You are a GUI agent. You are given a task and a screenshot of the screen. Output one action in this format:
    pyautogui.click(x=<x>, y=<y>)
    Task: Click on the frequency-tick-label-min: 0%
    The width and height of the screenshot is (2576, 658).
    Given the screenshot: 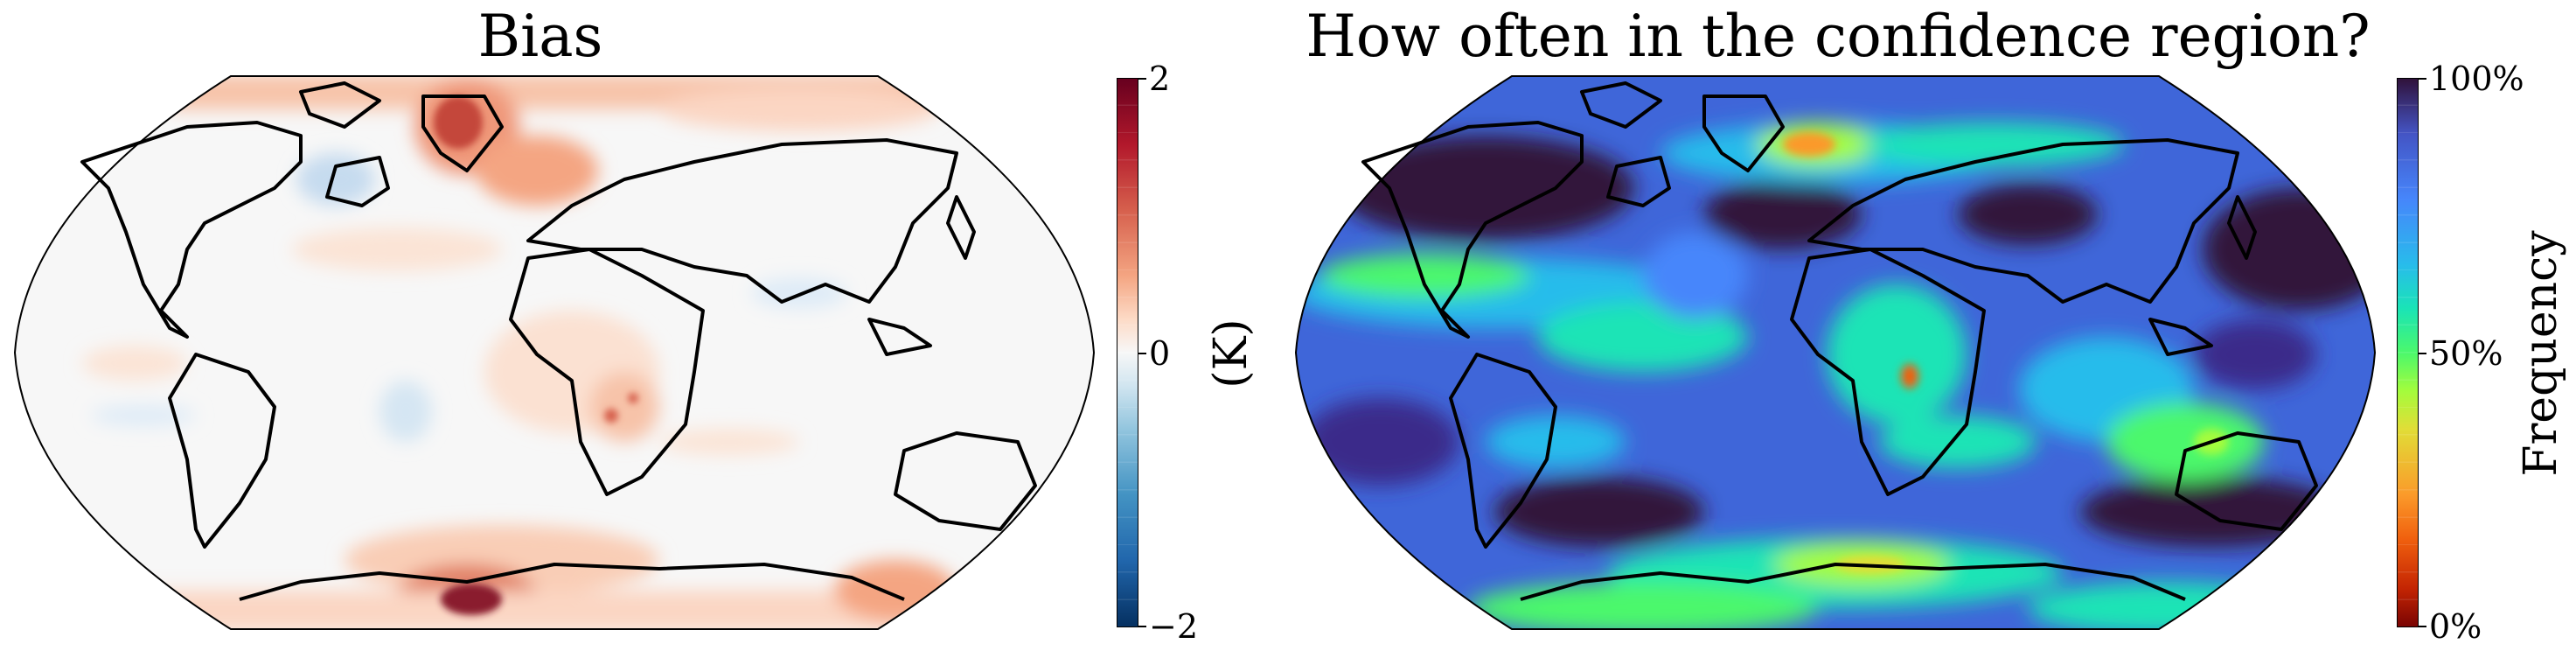 What is the action you would take?
    pyautogui.click(x=2455, y=626)
    